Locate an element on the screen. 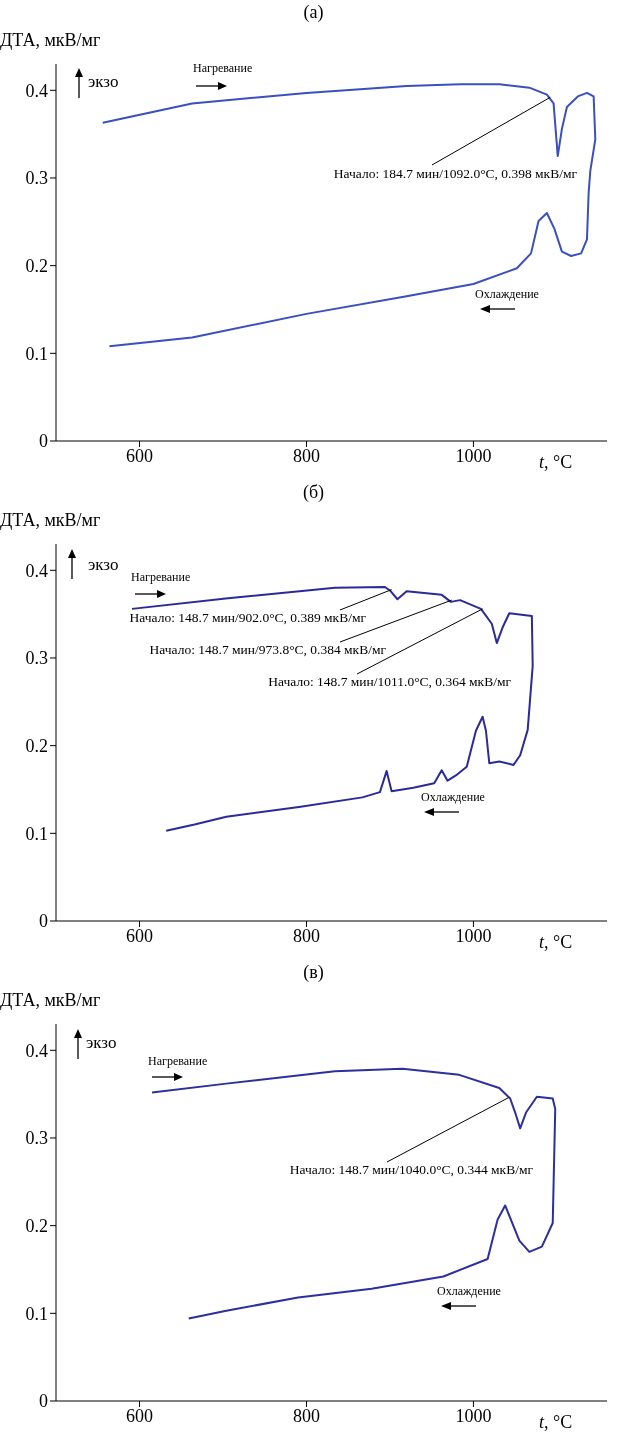  chart-title: (б) is located at coordinates (313, 492).